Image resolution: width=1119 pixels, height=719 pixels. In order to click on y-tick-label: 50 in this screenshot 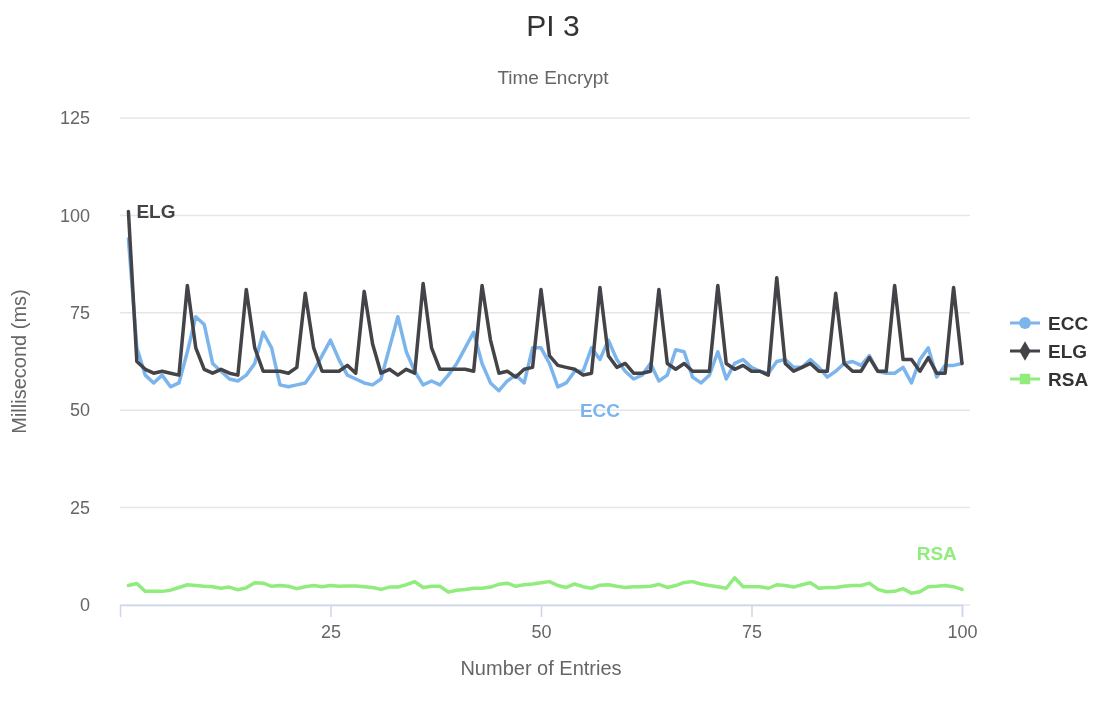, I will do `click(79, 410)`.